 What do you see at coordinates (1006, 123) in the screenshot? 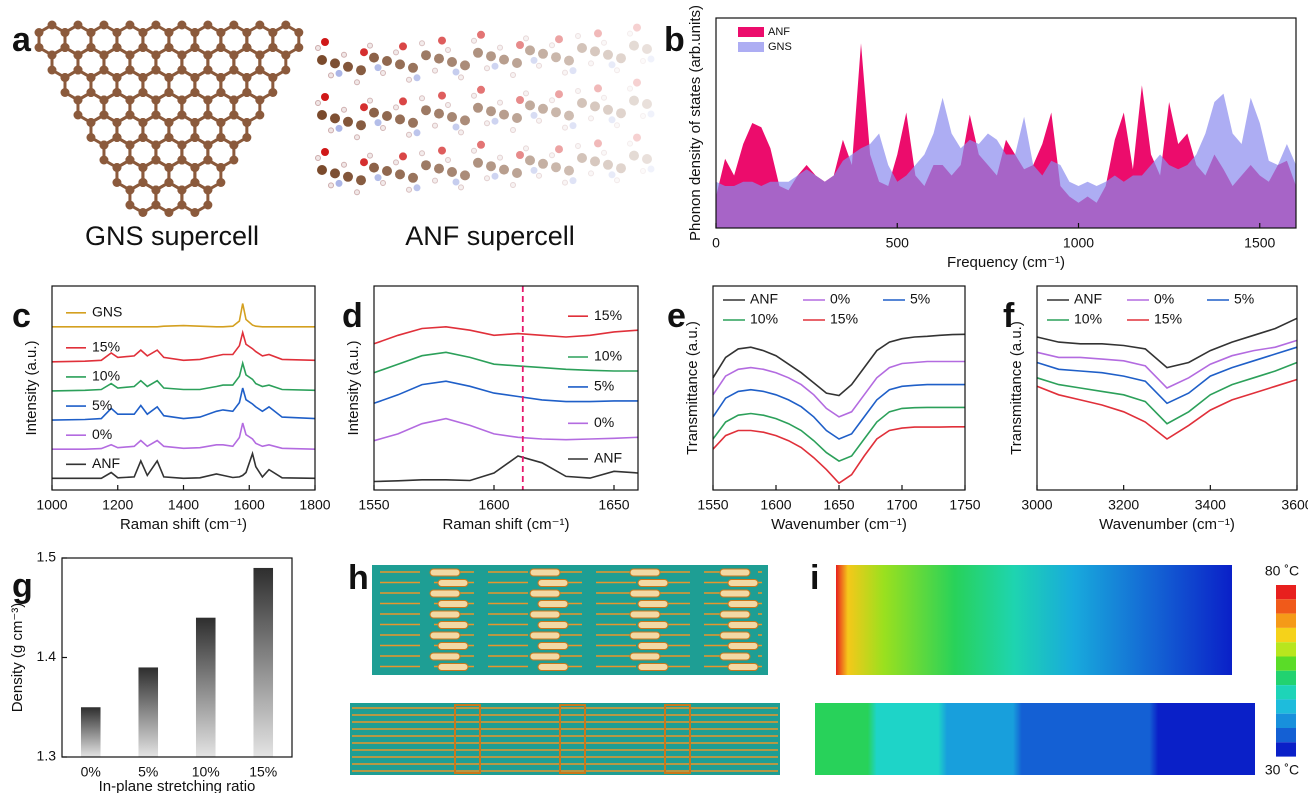
I see `plot-frame` at bounding box center [1006, 123].